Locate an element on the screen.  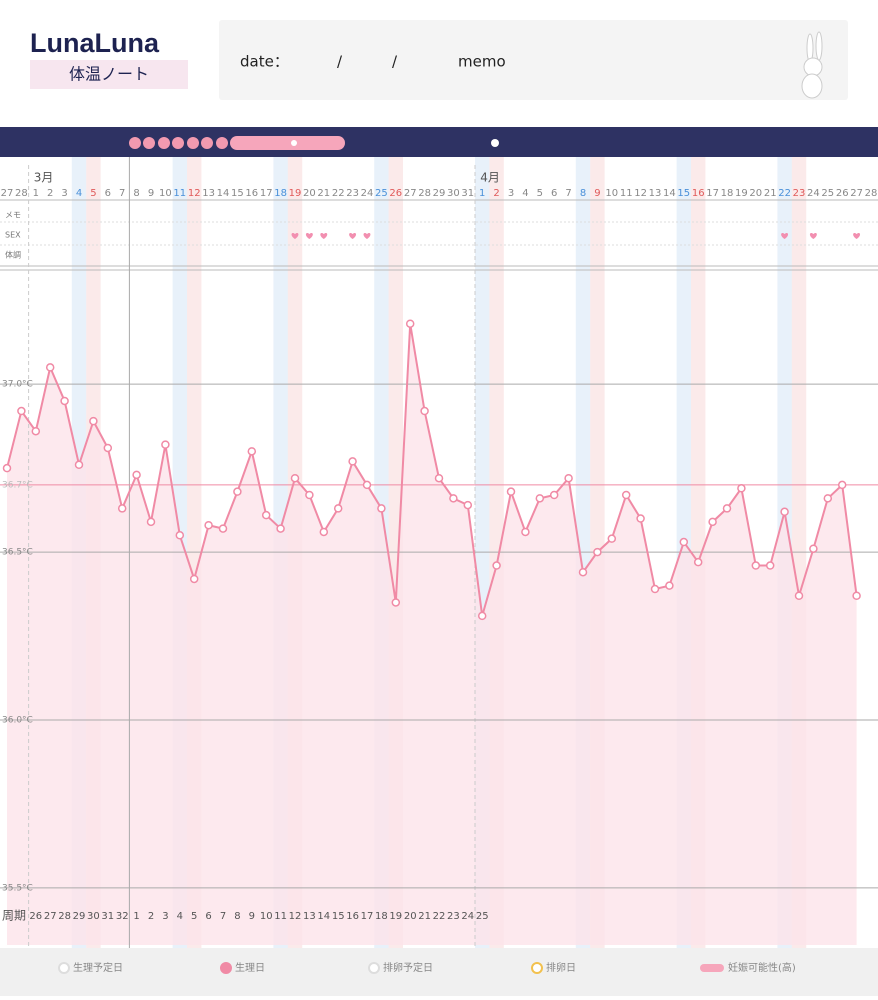
y-tick-label: 35.5°C is located at coordinates (17, 888).